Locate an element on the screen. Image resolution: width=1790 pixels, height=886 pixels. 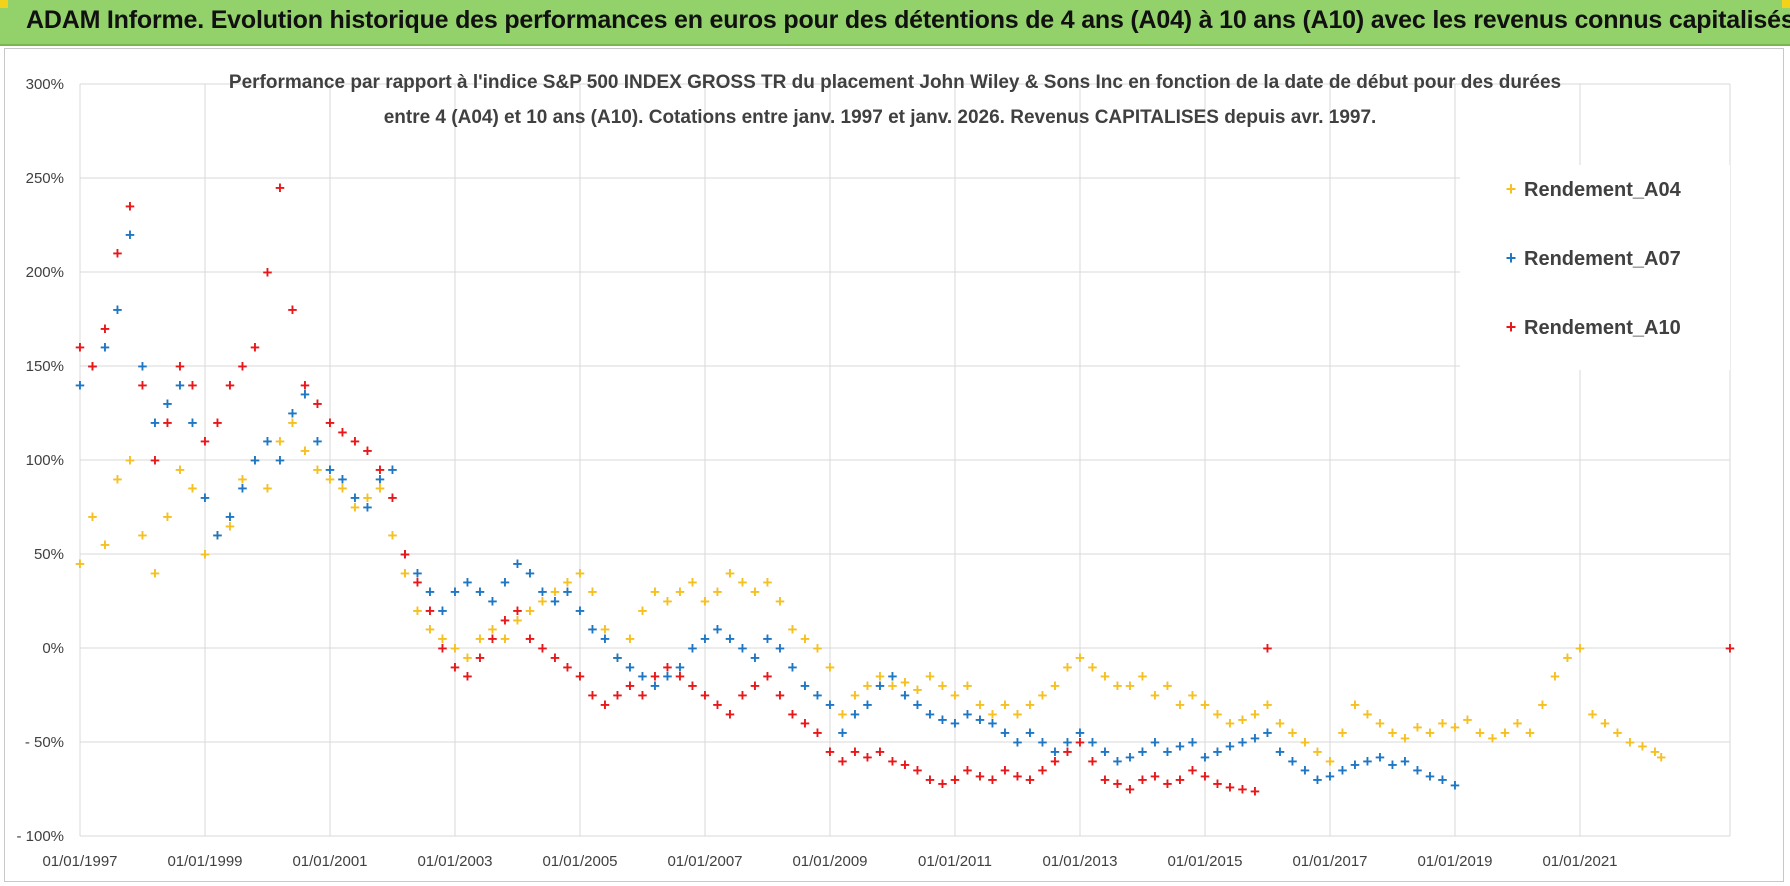
point-Rendement_A07-53: + is located at coordinates (743, 648).